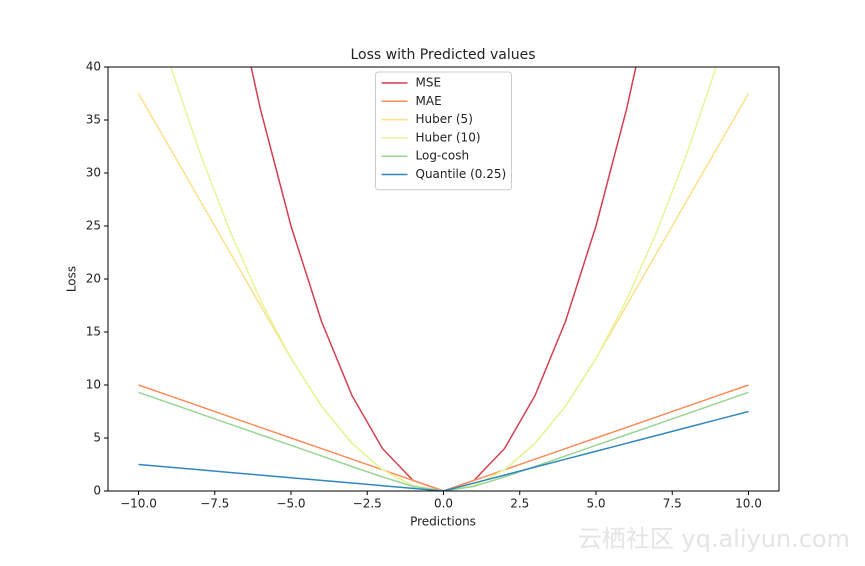  What do you see at coordinates (367, 504) in the screenshot?
I see `x-tick-label: −2.5` at bounding box center [367, 504].